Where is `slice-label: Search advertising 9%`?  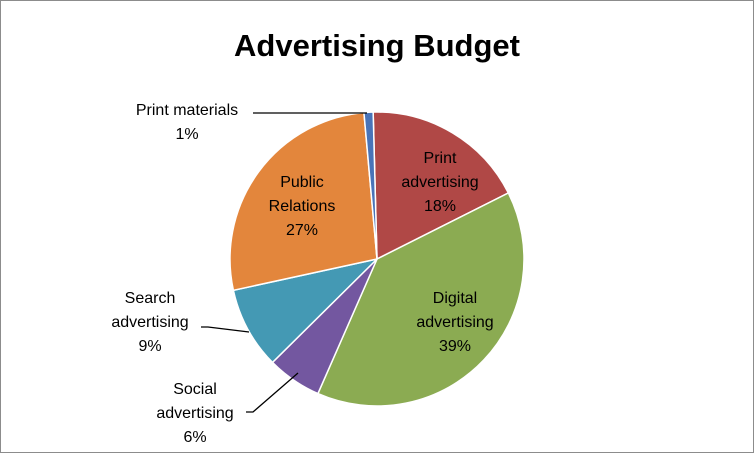 slice-label: Search advertising 9% is located at coordinates (149, 322).